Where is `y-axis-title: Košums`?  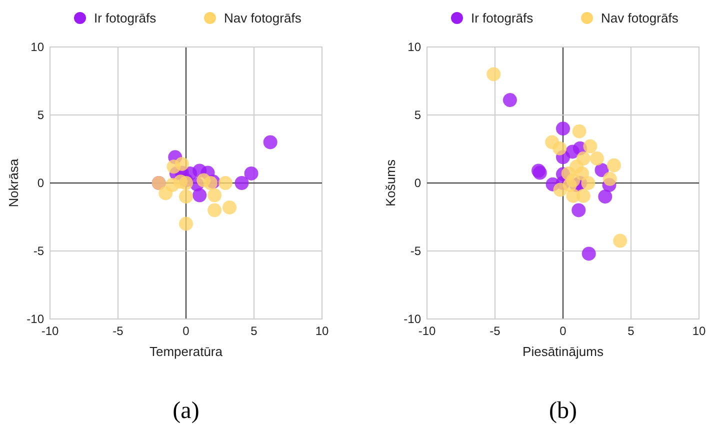
y-axis-title: Košums is located at coordinates (390, 182).